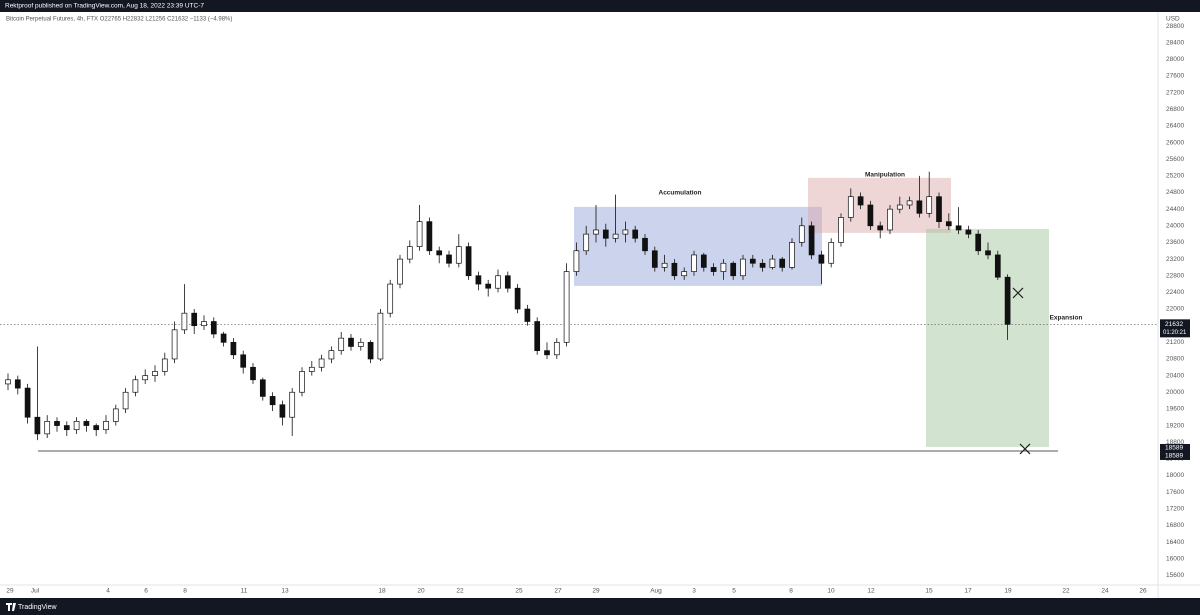 Image resolution: width=1200 pixels, height=615 pixels. Describe the element at coordinates (1175, 275) in the screenshot. I see `y-tick-label: 22800` at that location.